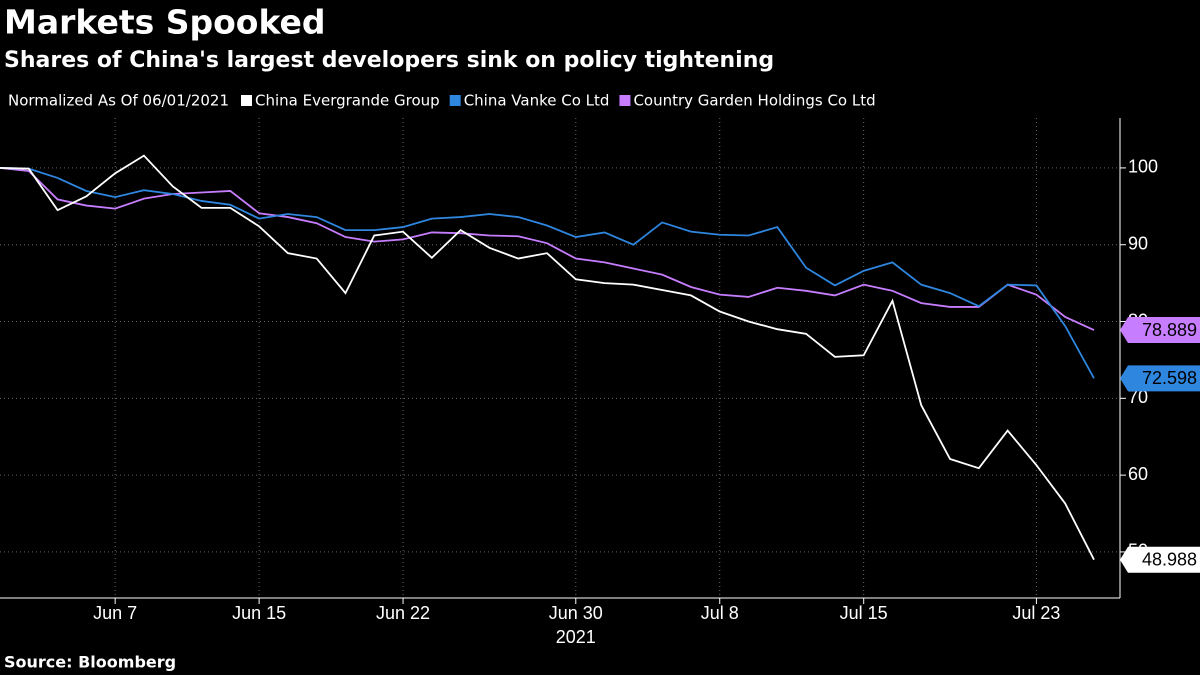 Image resolution: width=1200 pixels, height=675 pixels. I want to click on x-tick-label: Jul 8, so click(720, 613).